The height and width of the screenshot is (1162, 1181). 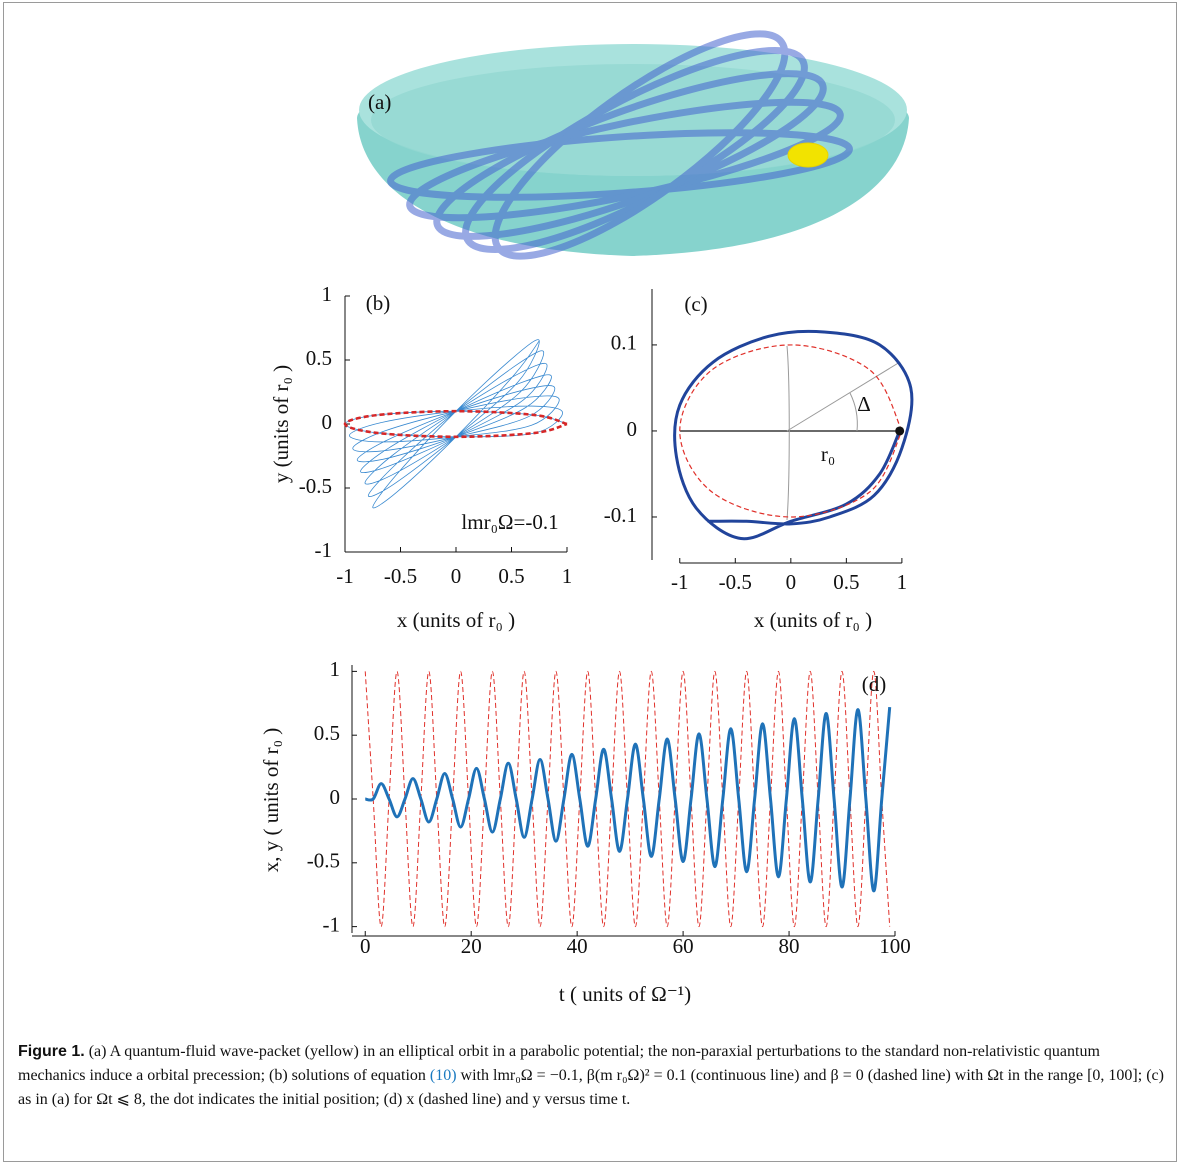 What do you see at coordinates (789, 946) in the screenshot?
I see `x-tick-label: 80` at bounding box center [789, 946].